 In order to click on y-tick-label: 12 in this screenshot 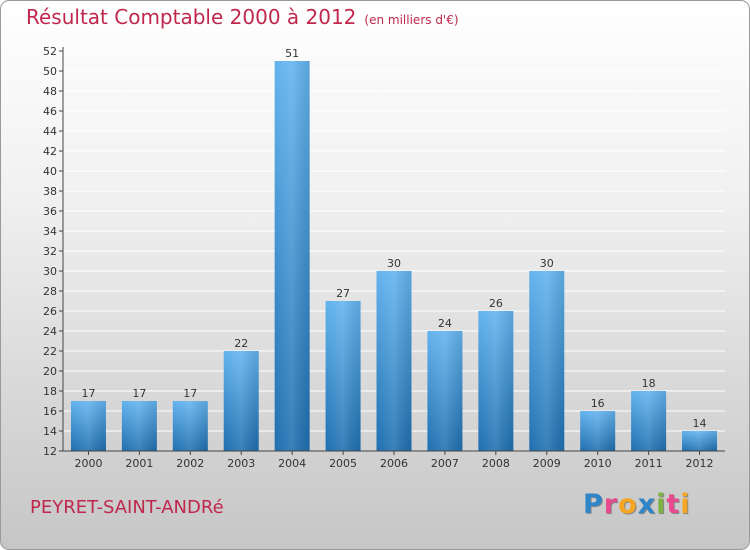, I will do `click(50, 451)`.